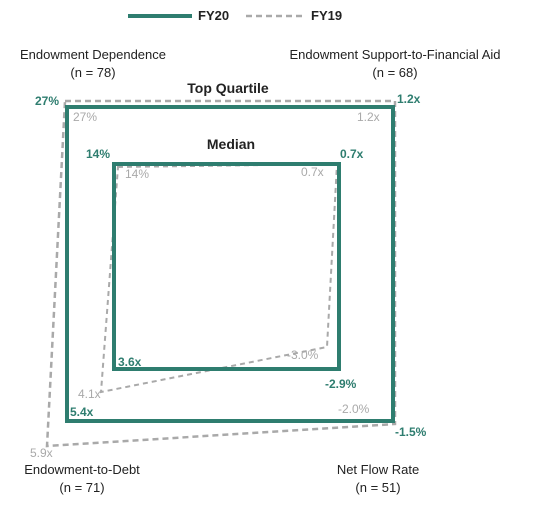  I want to click on axis-endowment-support-n: (n = 68), so click(394, 72).